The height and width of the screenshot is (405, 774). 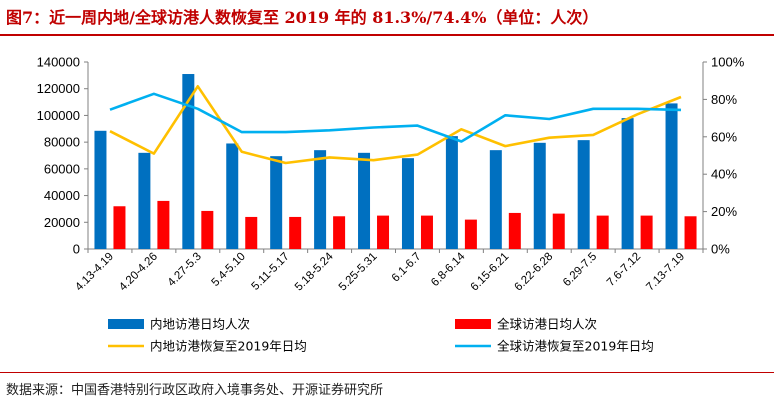 I want to click on y-right-tick-label: 0%, so click(x=720, y=249).